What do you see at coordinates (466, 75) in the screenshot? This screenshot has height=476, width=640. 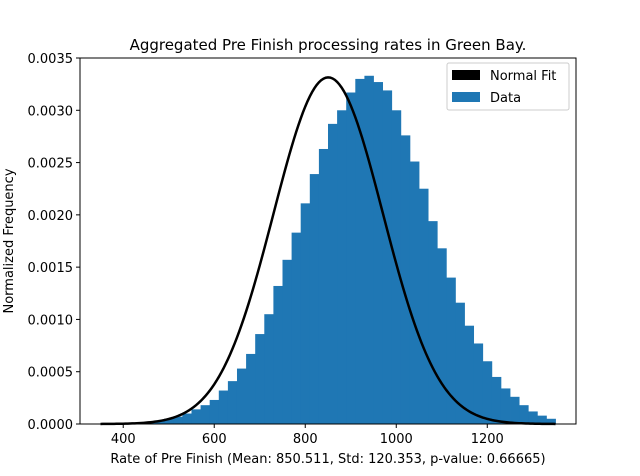 I see `legend-swatch-normal-fit` at bounding box center [466, 75].